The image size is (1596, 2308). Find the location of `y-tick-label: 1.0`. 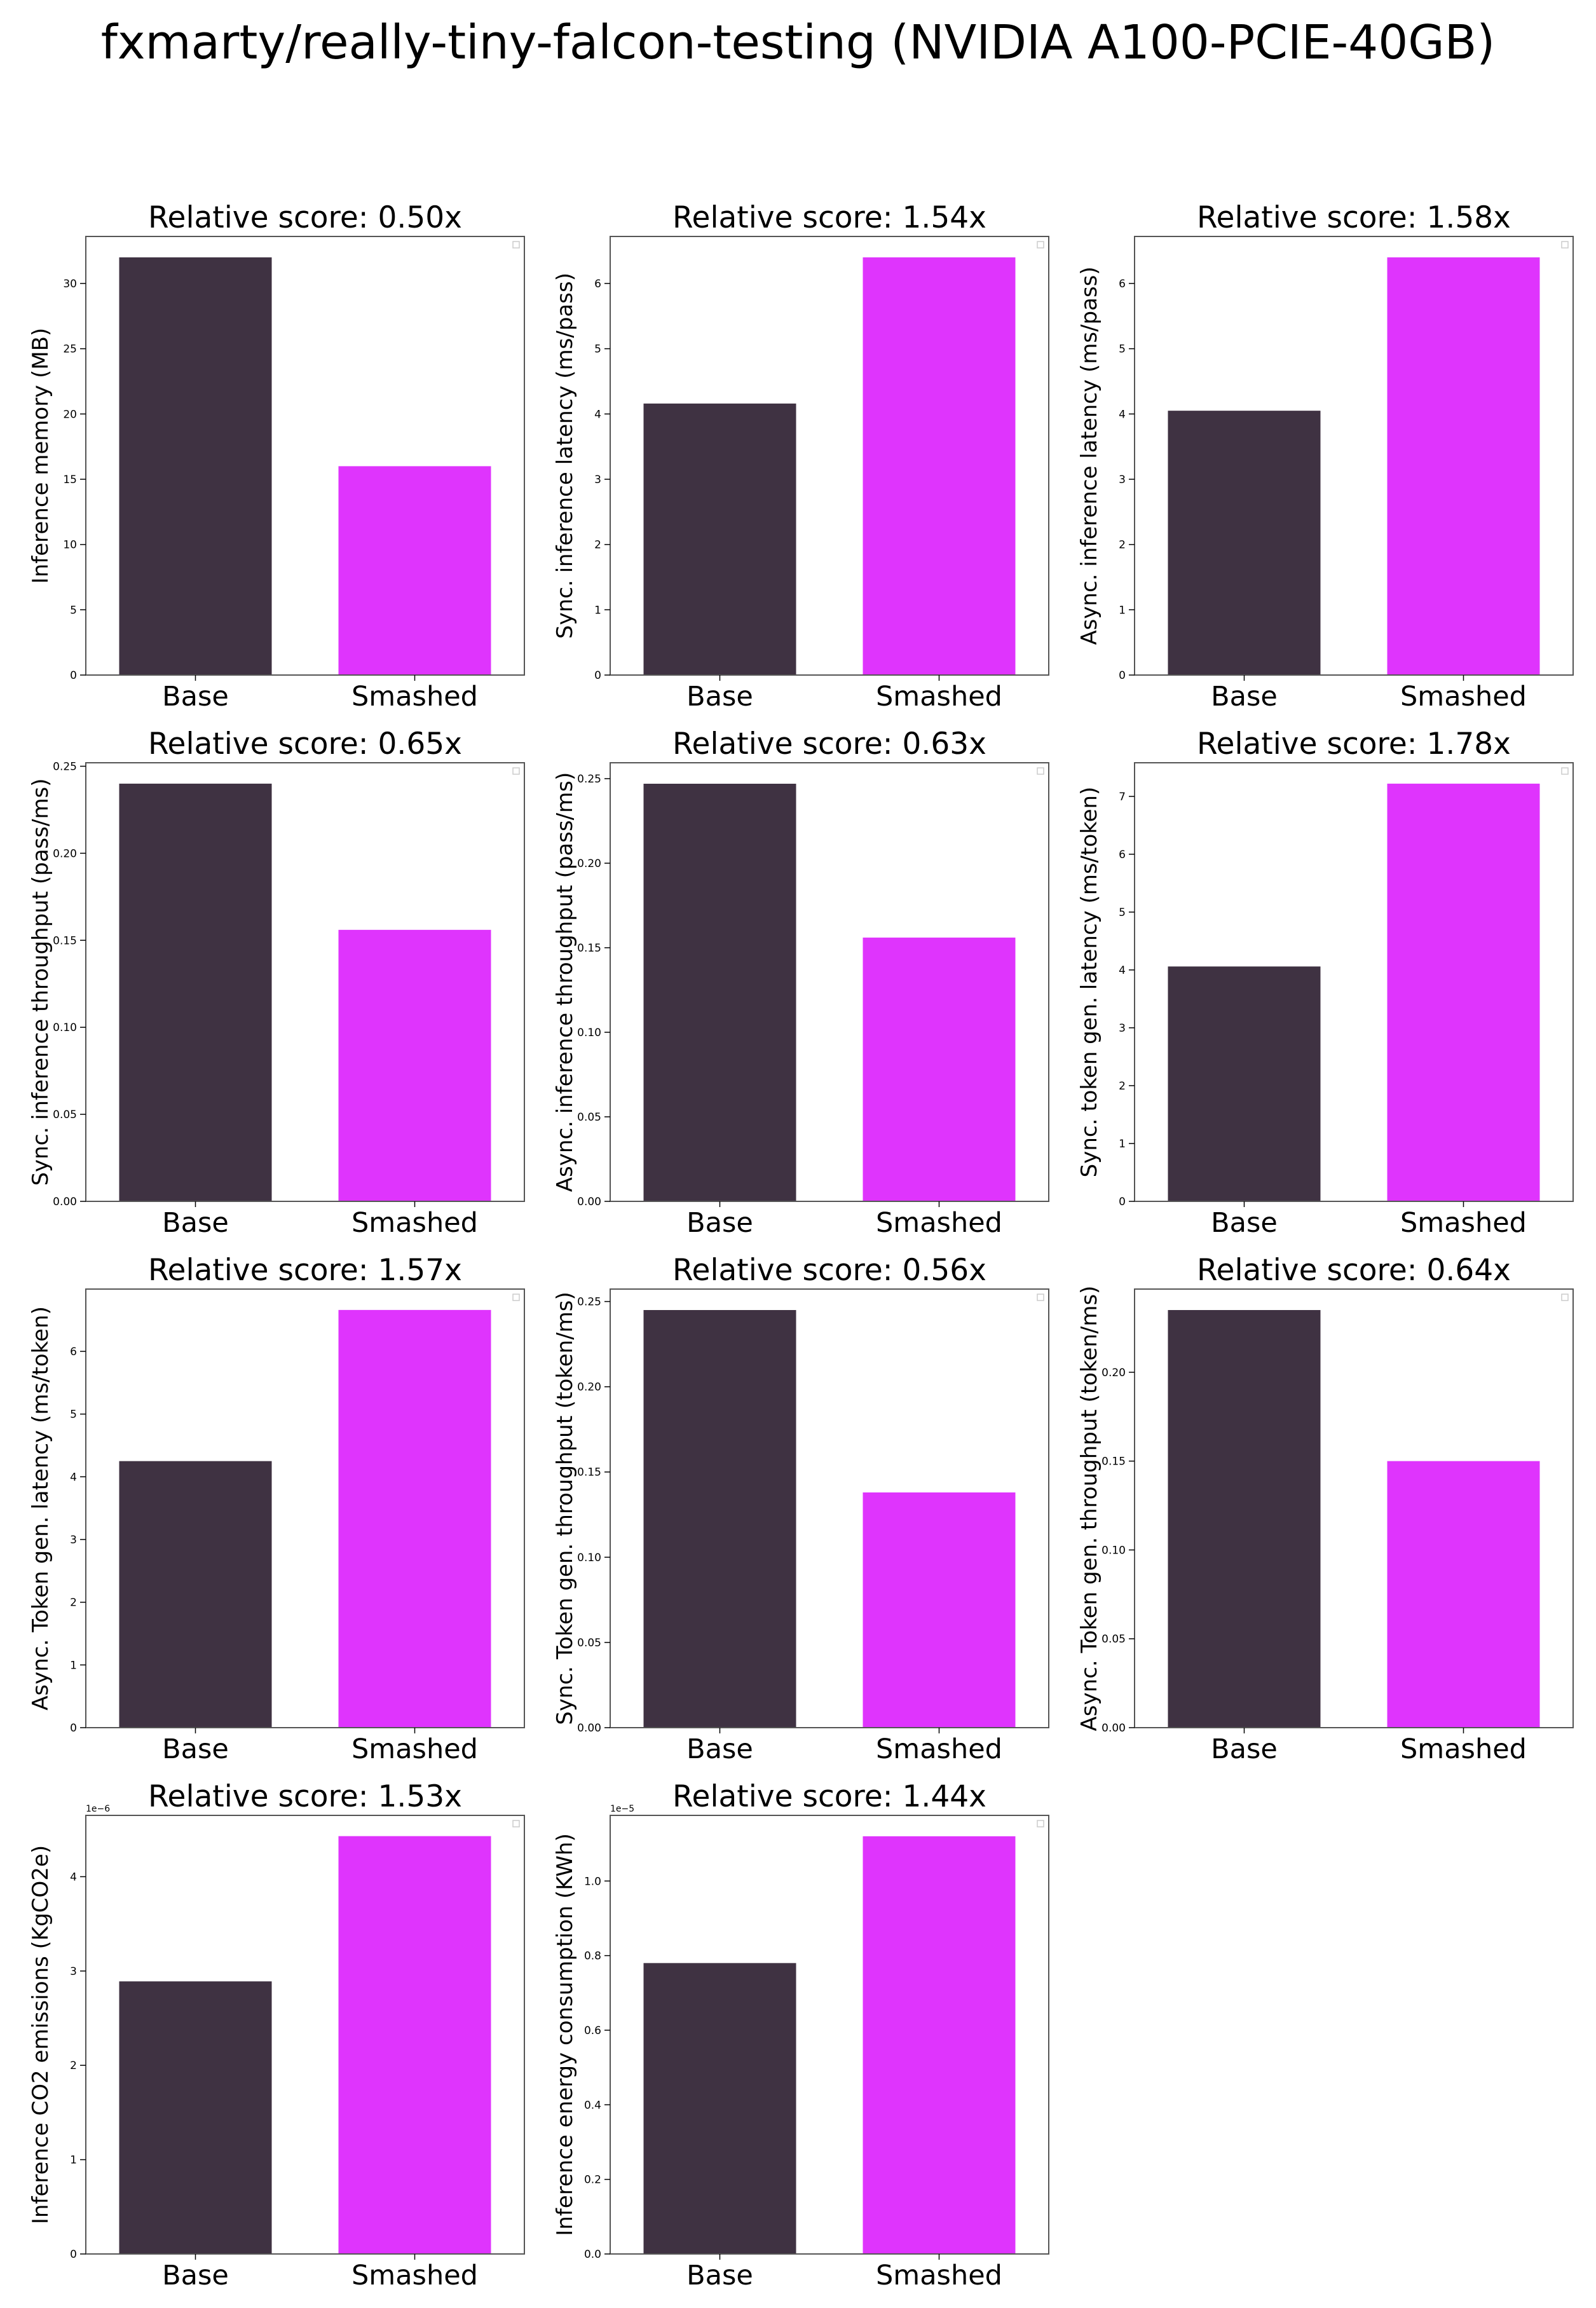

y-tick-label: 1.0 is located at coordinates (592, 1881).